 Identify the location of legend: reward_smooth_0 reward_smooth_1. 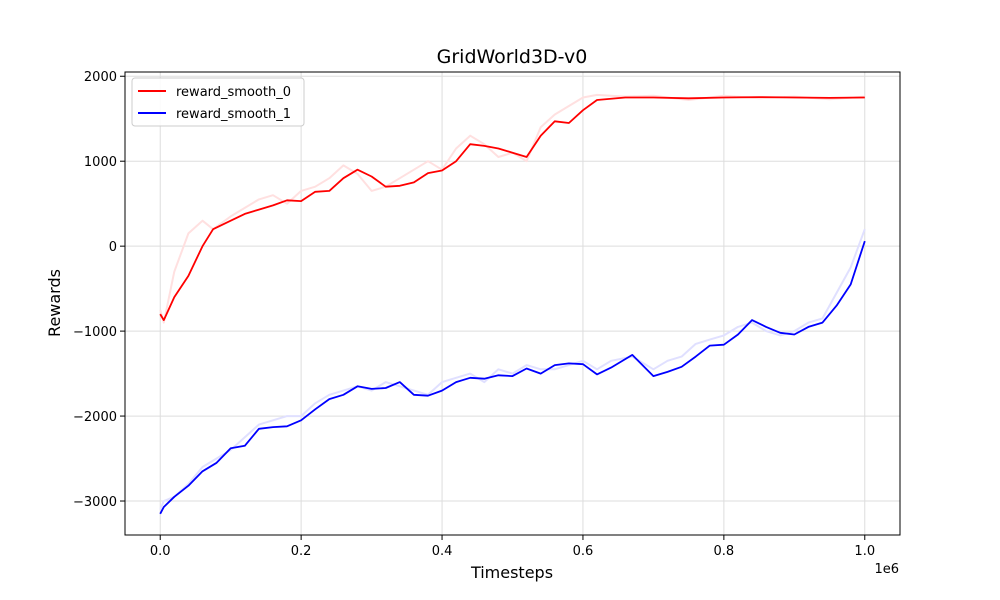
(218, 102).